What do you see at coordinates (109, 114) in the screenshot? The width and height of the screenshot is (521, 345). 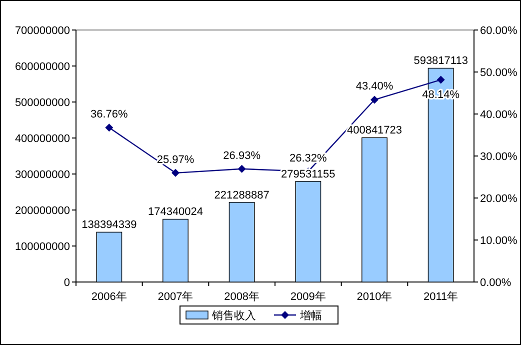 I see `data-label: 36.76%` at bounding box center [109, 114].